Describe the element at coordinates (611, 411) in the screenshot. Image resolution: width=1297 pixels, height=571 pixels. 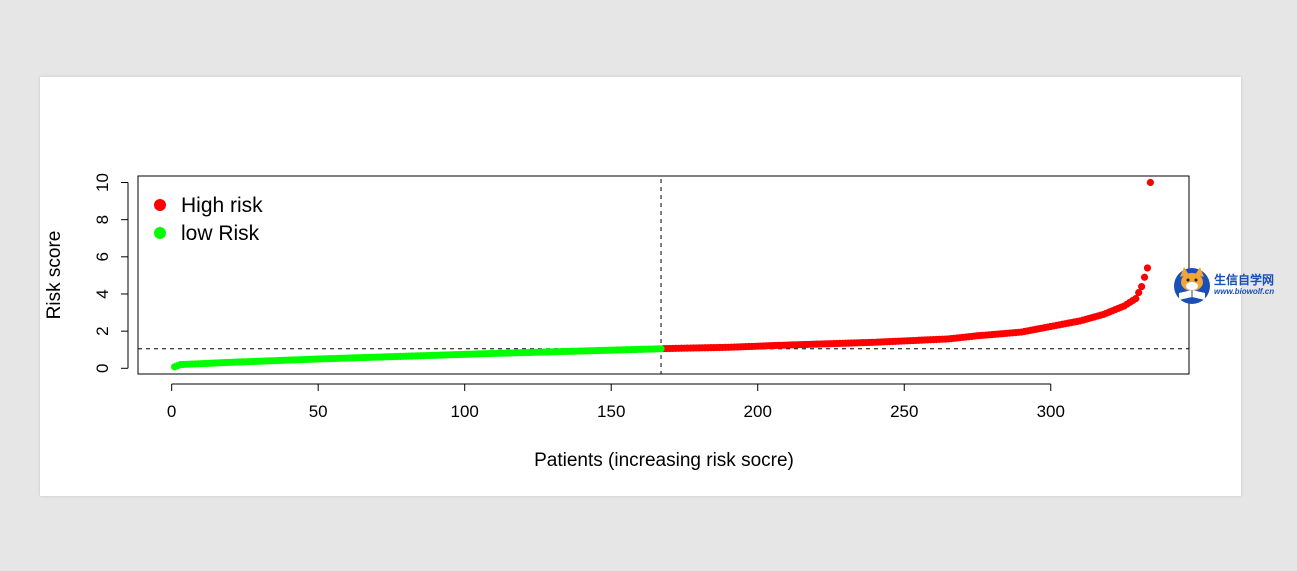
I see `x-tick-label: 150` at that location.